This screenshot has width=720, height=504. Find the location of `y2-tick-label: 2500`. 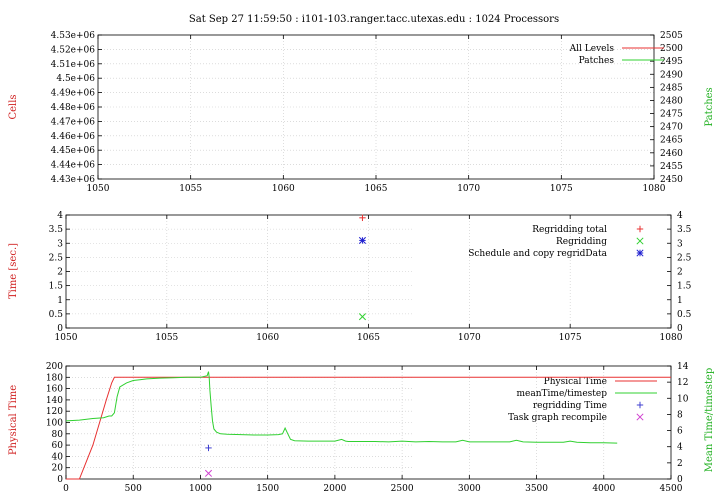

y2-tick-label: 2500 is located at coordinates (671, 49).